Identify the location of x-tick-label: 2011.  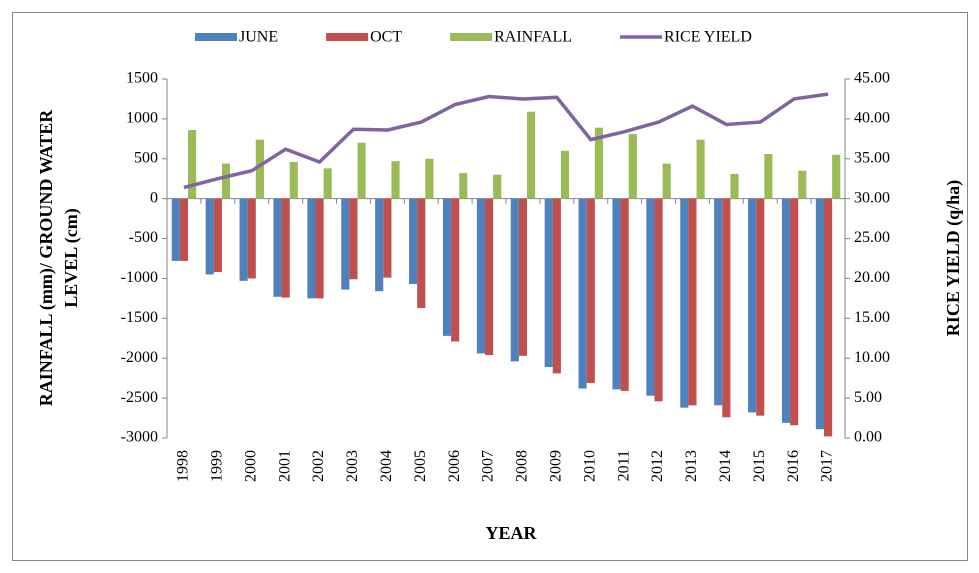
(623, 465).